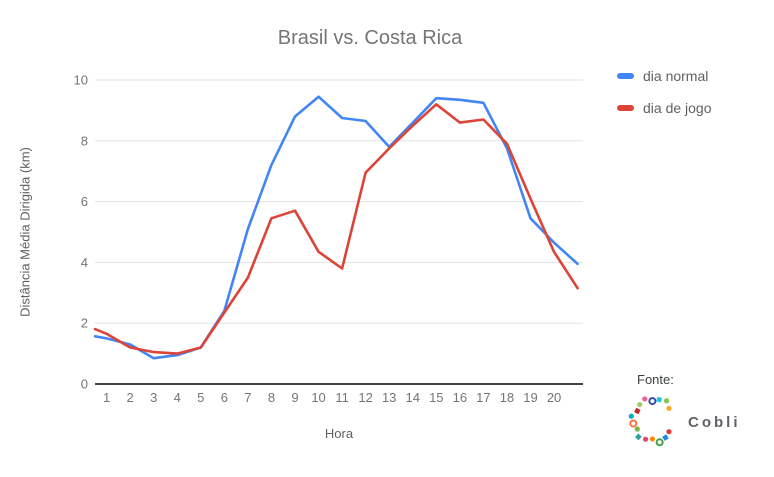  Describe the element at coordinates (530, 397) in the screenshot. I see `x-tick-label: 19` at that location.